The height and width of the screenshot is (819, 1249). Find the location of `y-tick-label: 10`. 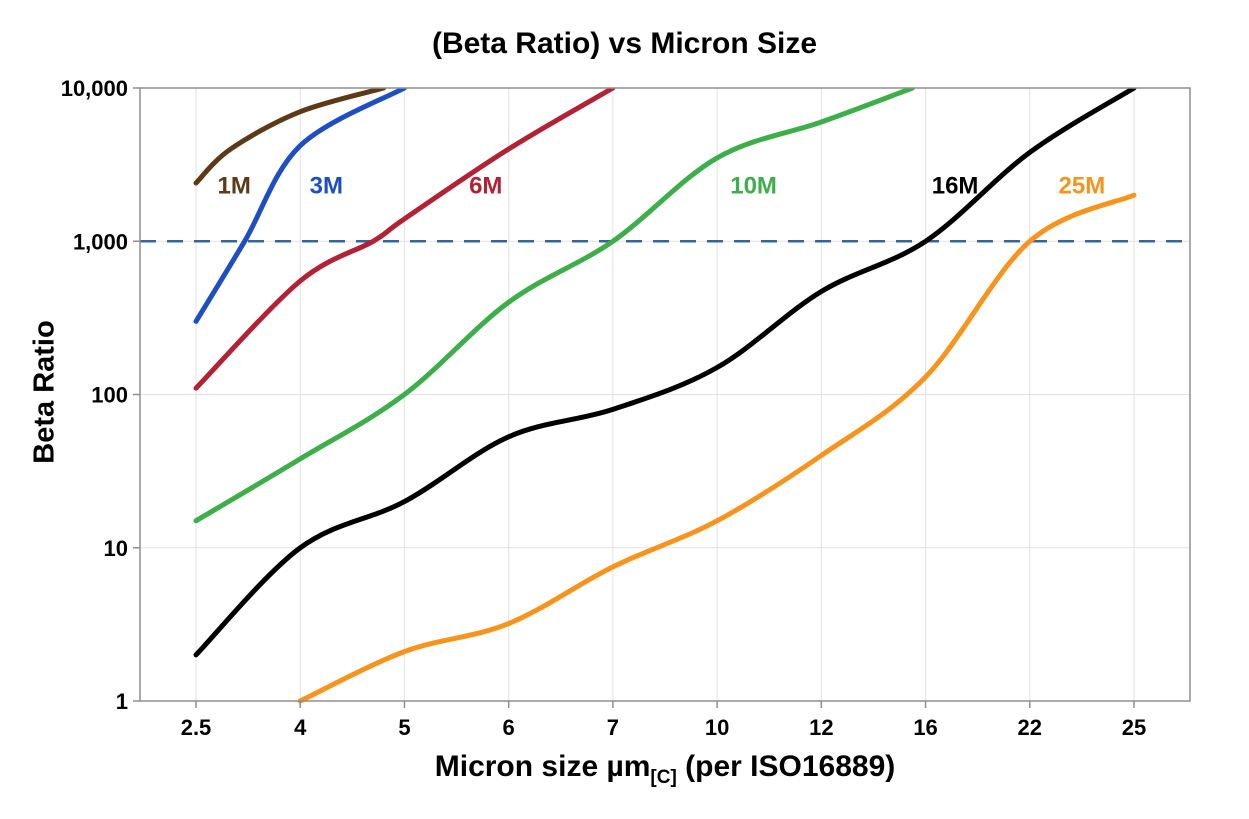

y-tick-label: 10 is located at coordinates (116, 548).